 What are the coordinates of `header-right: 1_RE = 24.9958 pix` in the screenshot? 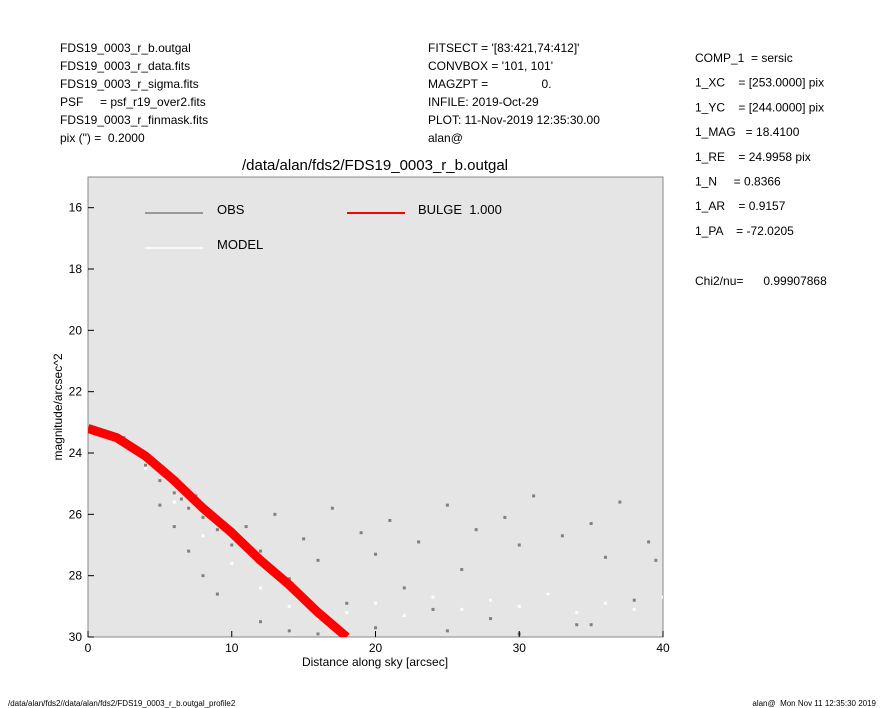 It's located at (753, 157).